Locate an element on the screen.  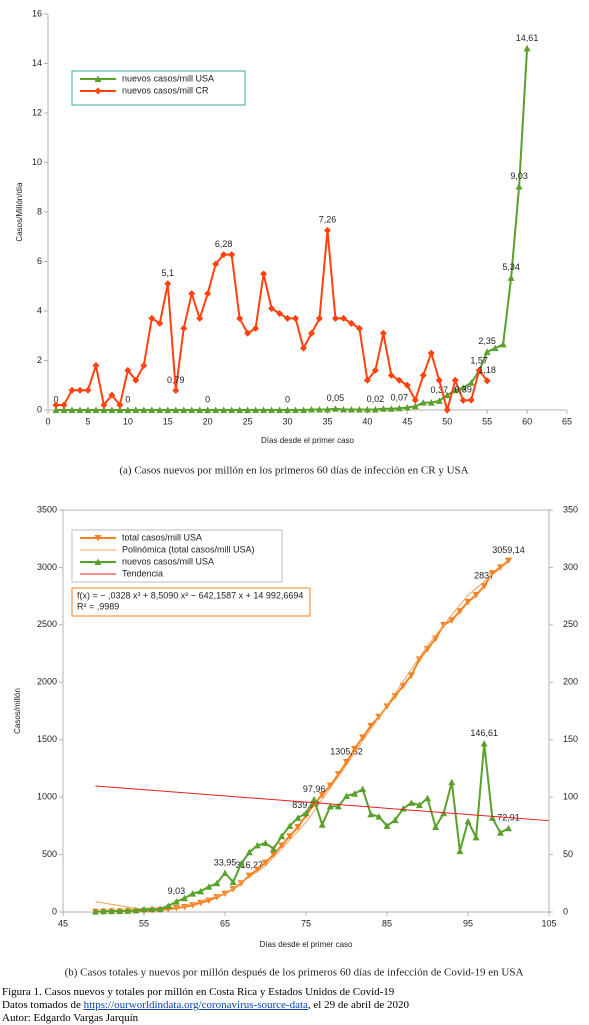
x-tick-label: 50 is located at coordinates (447, 421).